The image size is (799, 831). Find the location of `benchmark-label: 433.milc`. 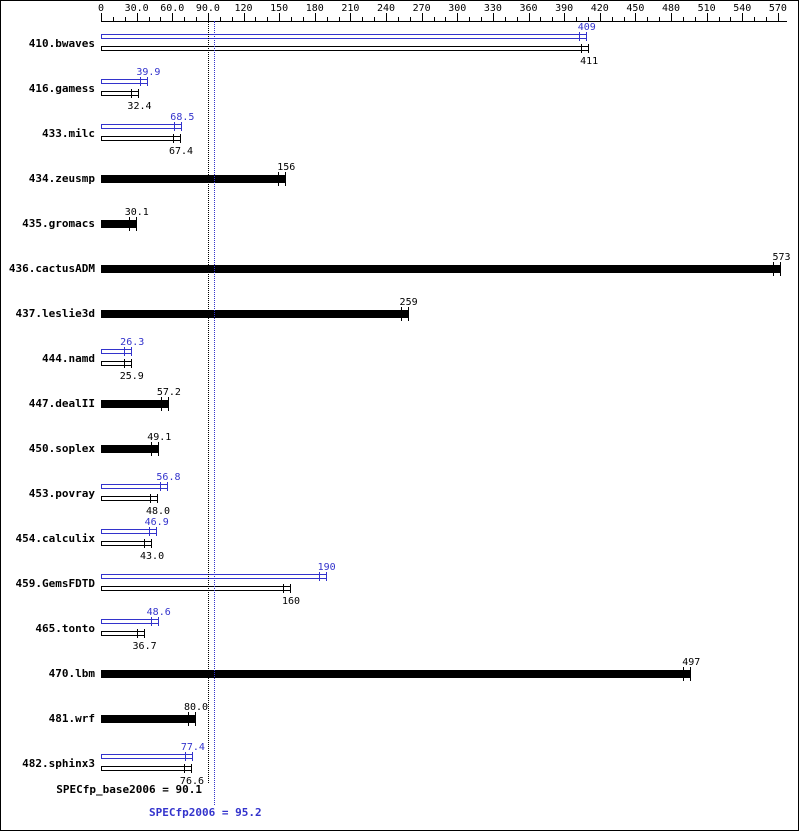

benchmark-label: 433.milc is located at coordinates (68, 133).